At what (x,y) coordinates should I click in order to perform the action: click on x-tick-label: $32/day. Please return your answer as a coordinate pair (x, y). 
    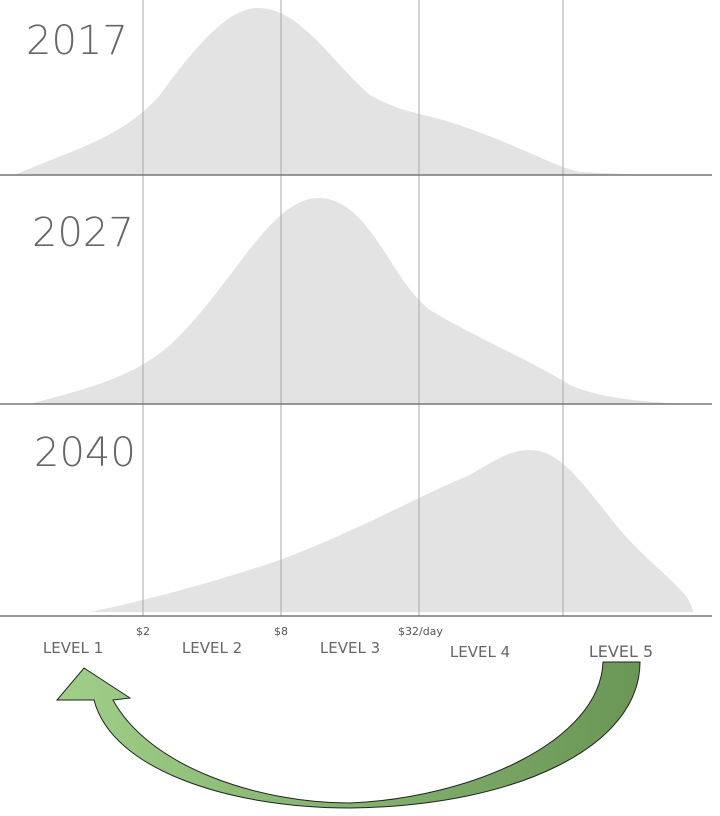
    Looking at the image, I should click on (420, 631).